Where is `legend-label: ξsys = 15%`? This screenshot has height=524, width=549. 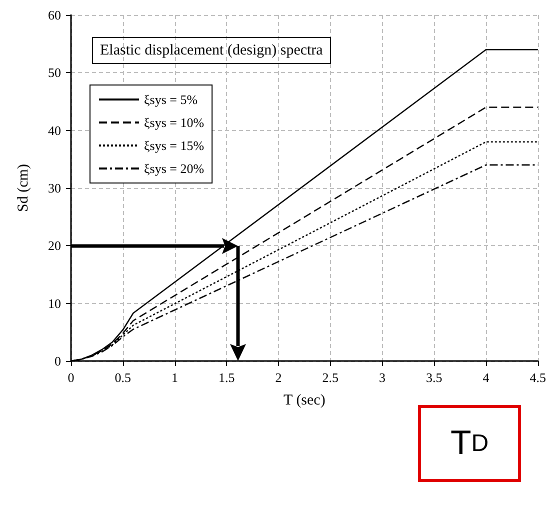 legend-label: ξsys = 15% is located at coordinates (174, 145).